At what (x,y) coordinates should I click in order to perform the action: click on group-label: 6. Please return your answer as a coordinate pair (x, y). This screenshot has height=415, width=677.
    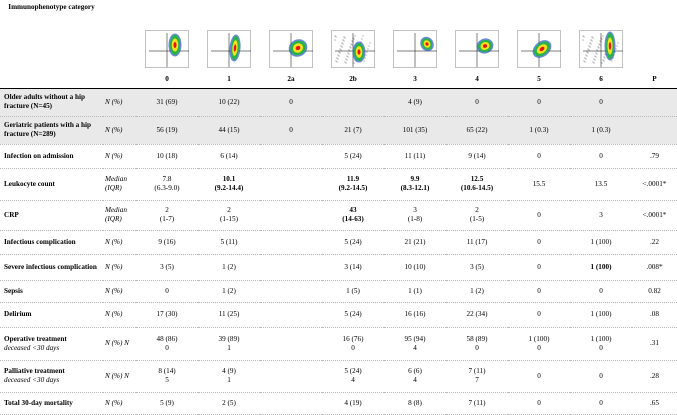
    Looking at the image, I should click on (601, 78).